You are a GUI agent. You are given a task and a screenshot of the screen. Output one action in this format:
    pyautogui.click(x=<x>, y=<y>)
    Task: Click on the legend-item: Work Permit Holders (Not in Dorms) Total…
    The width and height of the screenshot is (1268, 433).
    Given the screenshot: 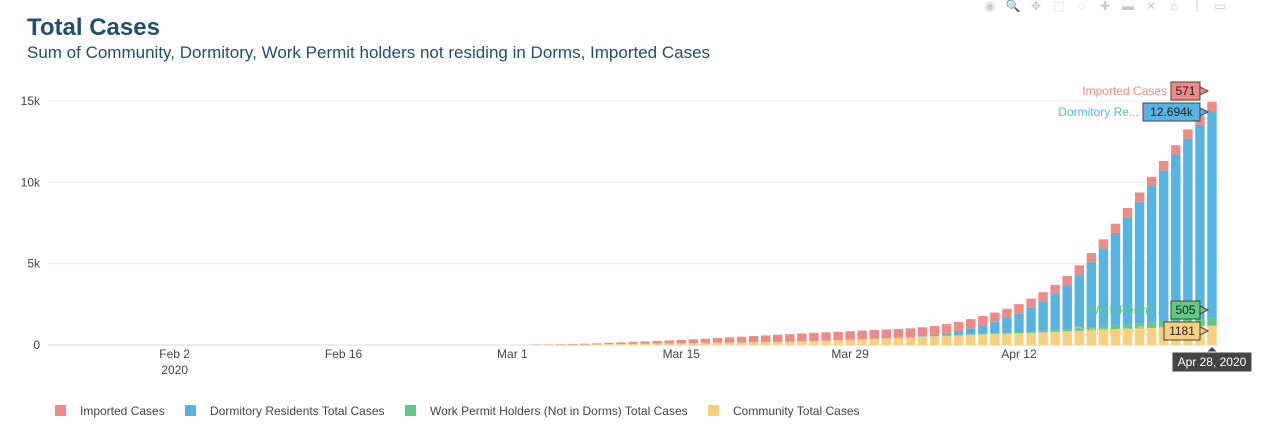 What is the action you would take?
    pyautogui.click(x=546, y=411)
    